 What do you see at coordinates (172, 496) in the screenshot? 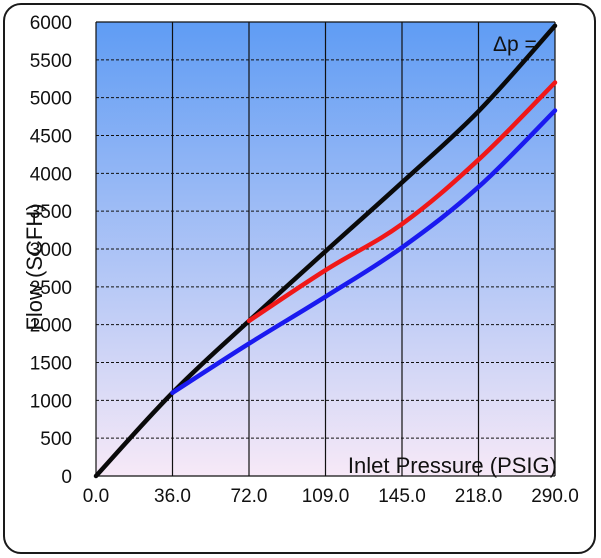
I see `x-tick-label: 36.0` at bounding box center [172, 496].